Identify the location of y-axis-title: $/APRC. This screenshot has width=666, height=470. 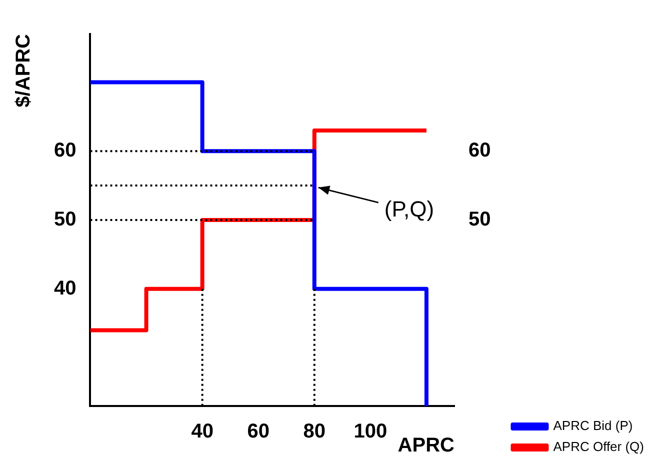
(23, 71).